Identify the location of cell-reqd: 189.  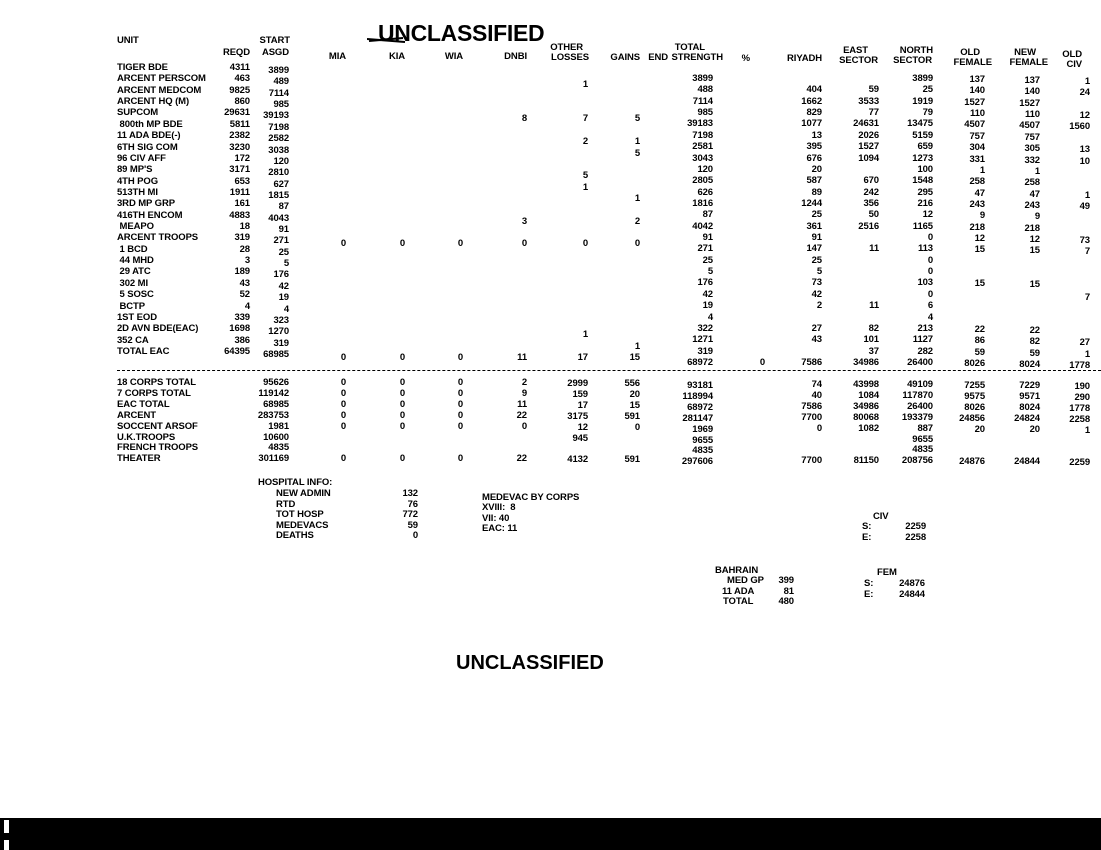
(242, 272).